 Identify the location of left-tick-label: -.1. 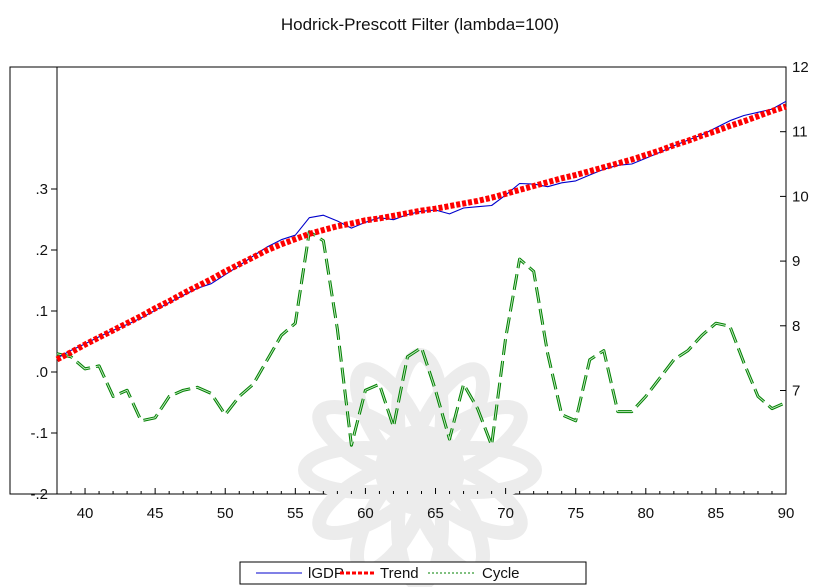
(39, 433).